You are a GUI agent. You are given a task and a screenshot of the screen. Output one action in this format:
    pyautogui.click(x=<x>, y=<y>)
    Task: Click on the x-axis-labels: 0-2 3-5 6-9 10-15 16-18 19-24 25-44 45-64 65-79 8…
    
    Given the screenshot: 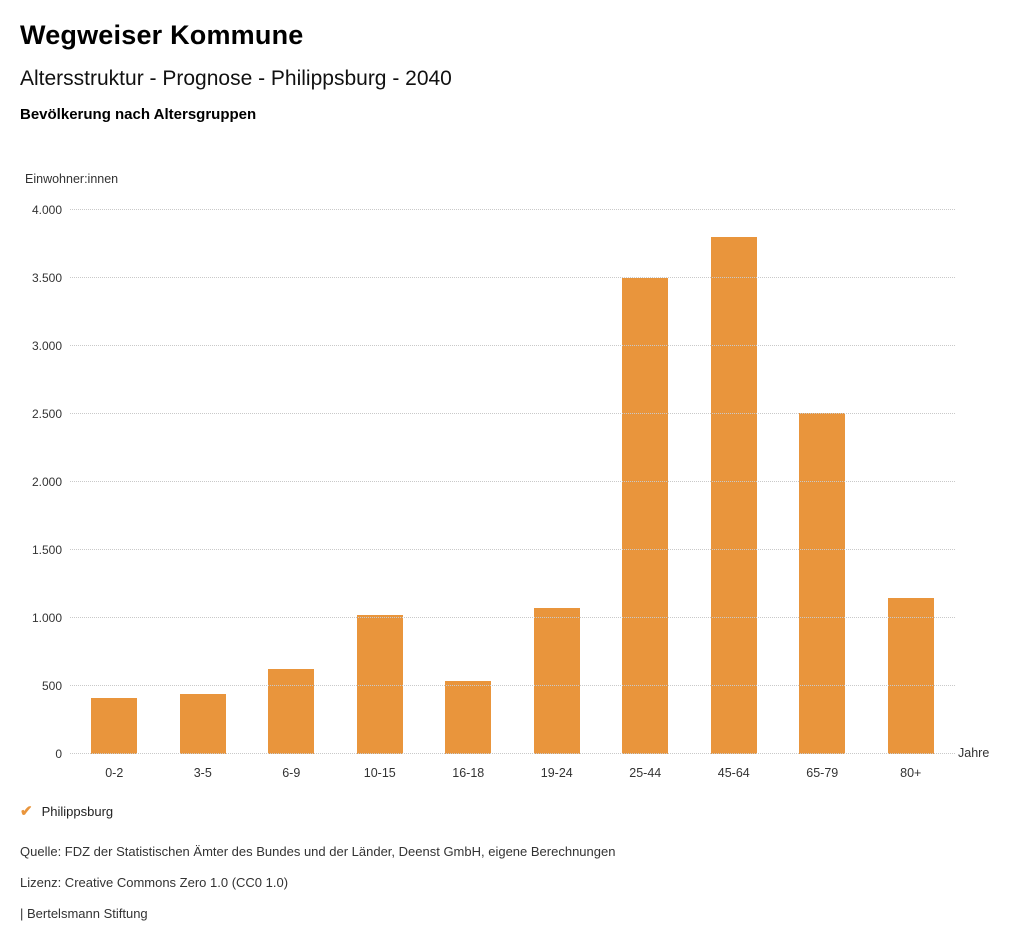 What is the action you would take?
    pyautogui.click(x=512, y=773)
    